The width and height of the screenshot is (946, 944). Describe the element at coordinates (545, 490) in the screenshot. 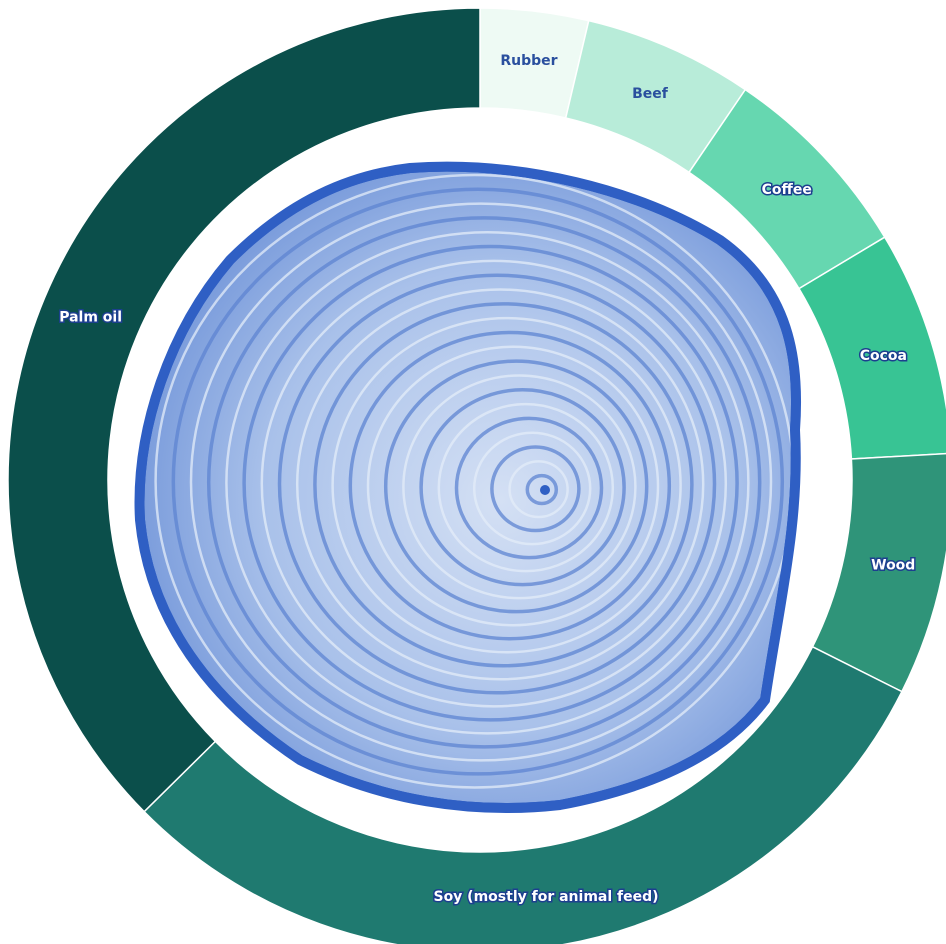

I see `tree-pith` at that location.